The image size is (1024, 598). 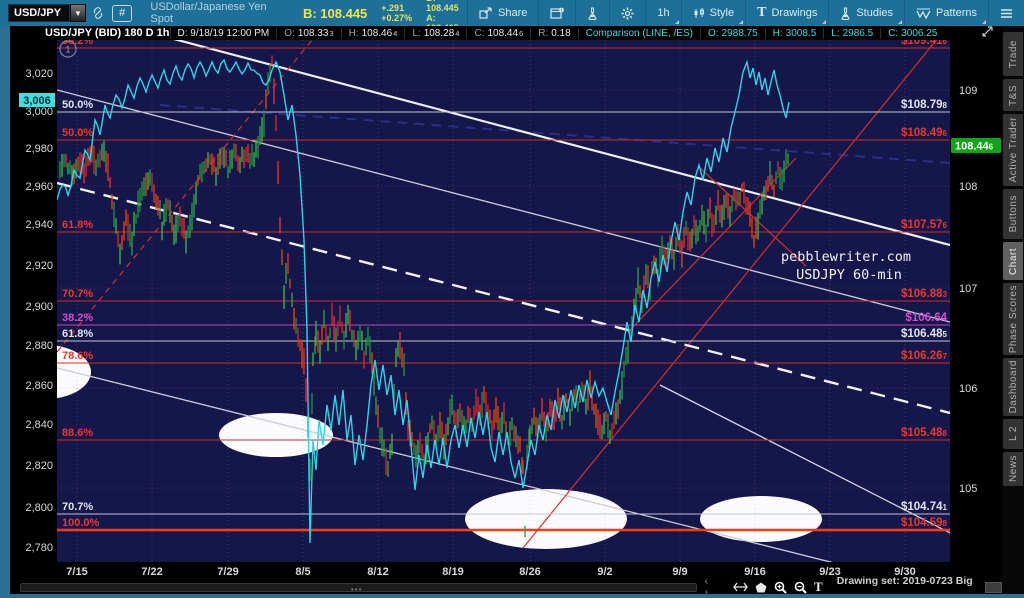 I want to click on symbol-link-icon, so click(x=98, y=13).